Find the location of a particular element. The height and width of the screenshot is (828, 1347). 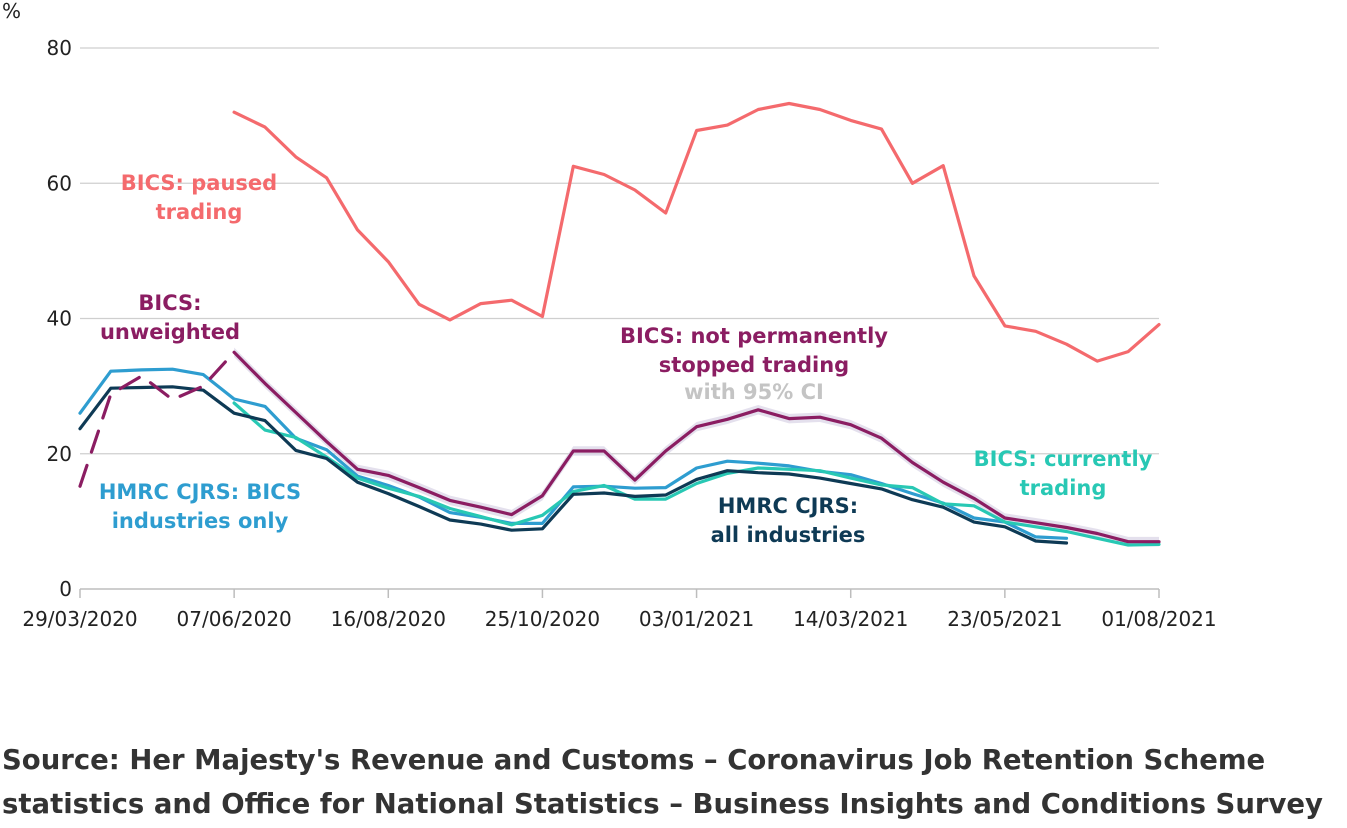

series-label: stopped trading is located at coordinates (754, 365).